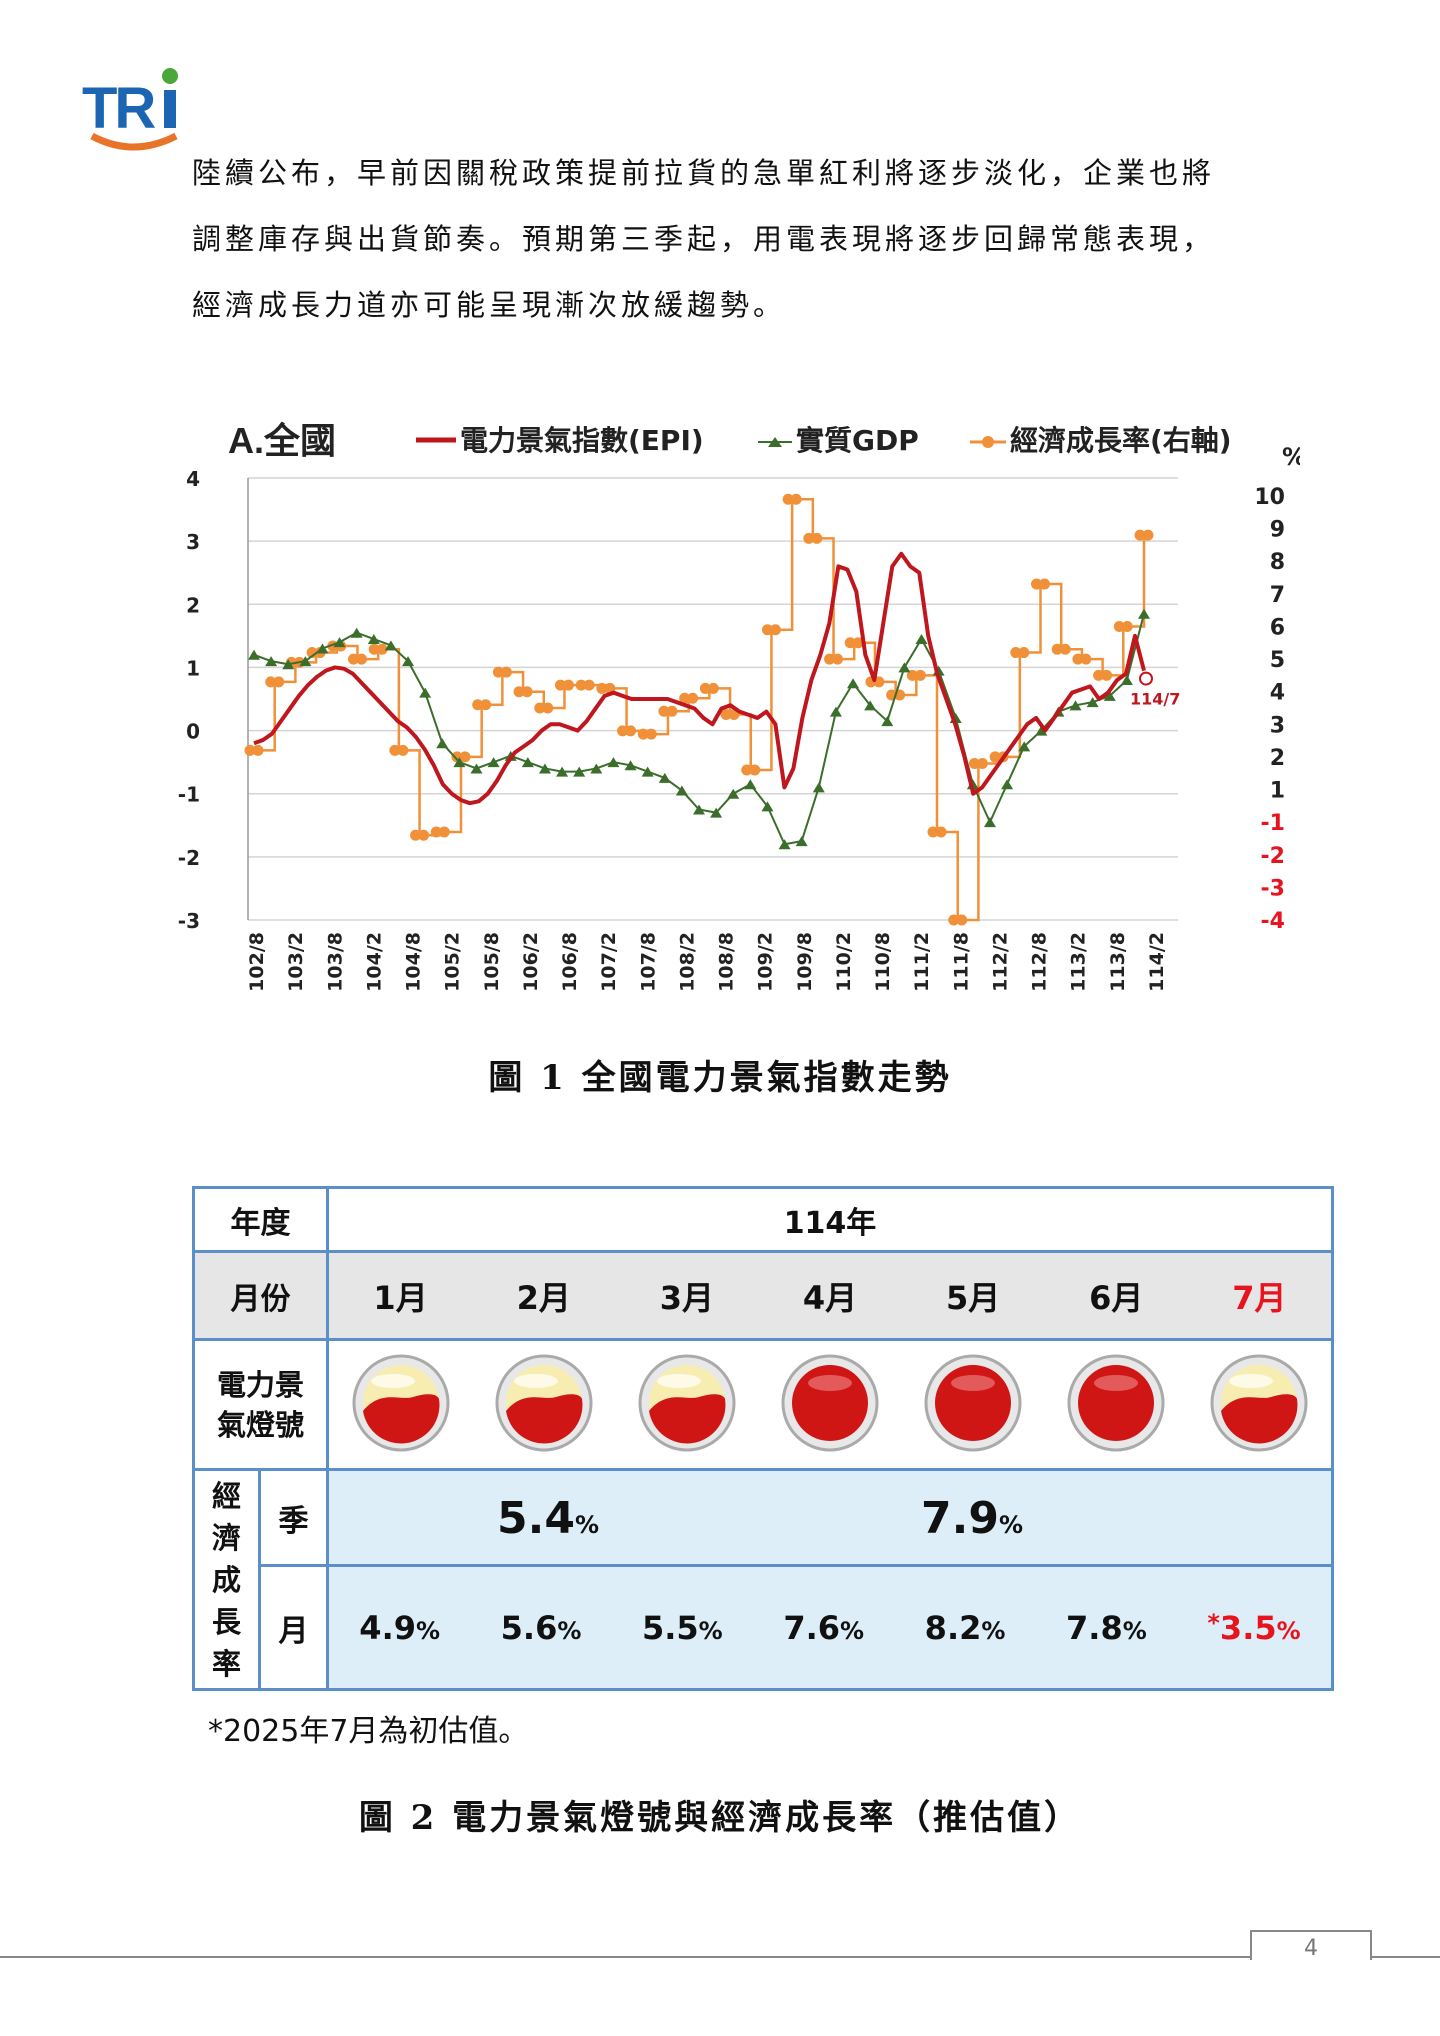  Describe the element at coordinates (293, 1517) in the screenshot. I see `quarter-label: 季` at that location.